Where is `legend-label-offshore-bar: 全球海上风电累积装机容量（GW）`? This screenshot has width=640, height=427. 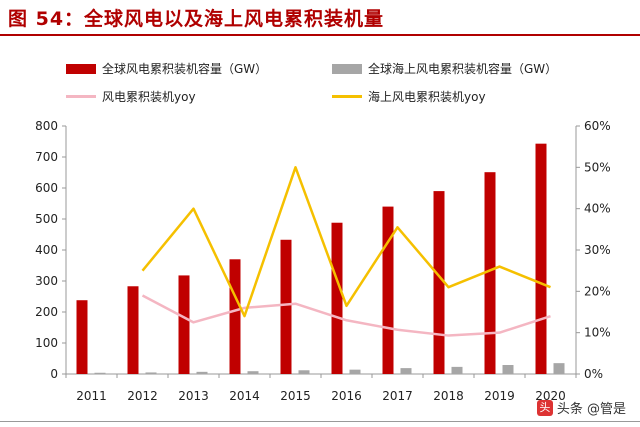 legend-label-offshore-bar: 全球海上风电累积装机容量（GW） is located at coordinates (463, 69).